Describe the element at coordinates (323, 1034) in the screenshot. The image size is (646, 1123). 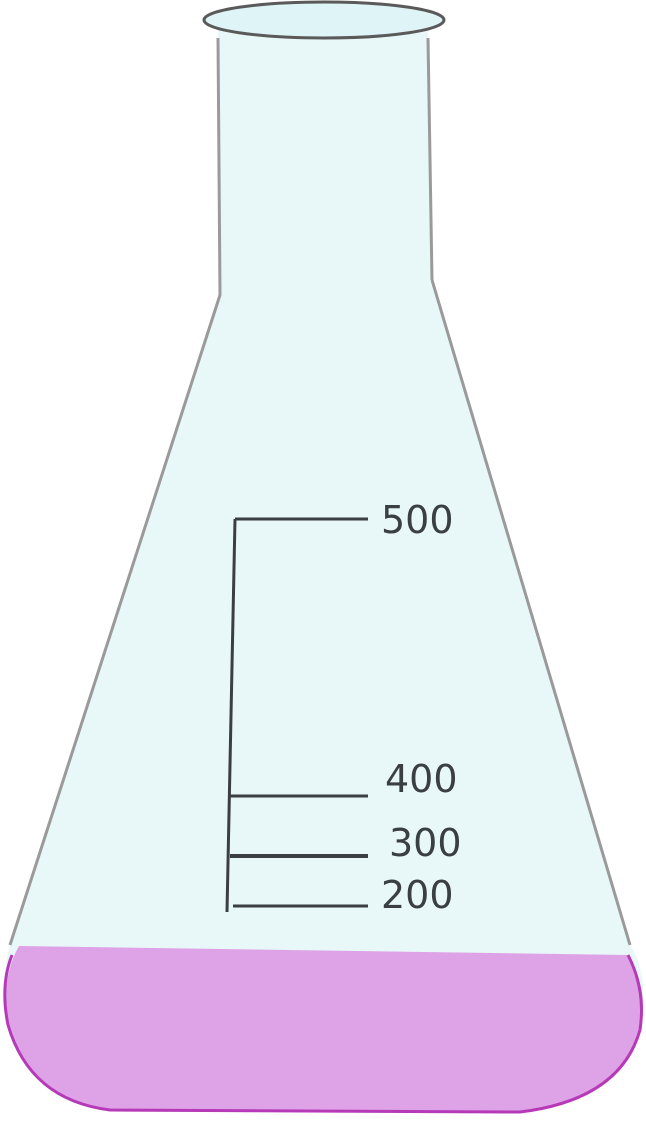
I see `flask-liquid-outline` at that location.